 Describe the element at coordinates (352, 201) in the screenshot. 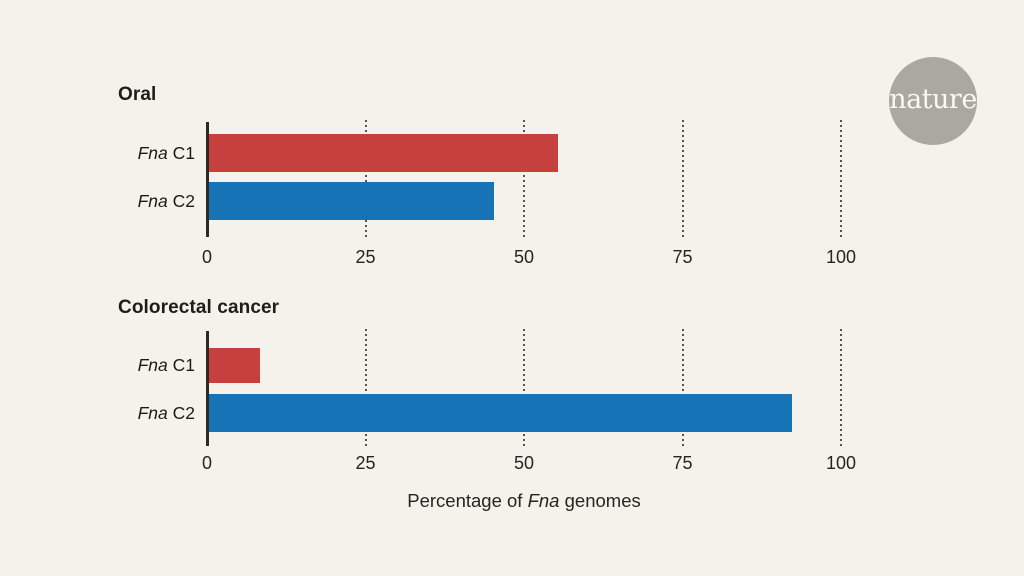

I see `bar-oral-fna-c2` at that location.